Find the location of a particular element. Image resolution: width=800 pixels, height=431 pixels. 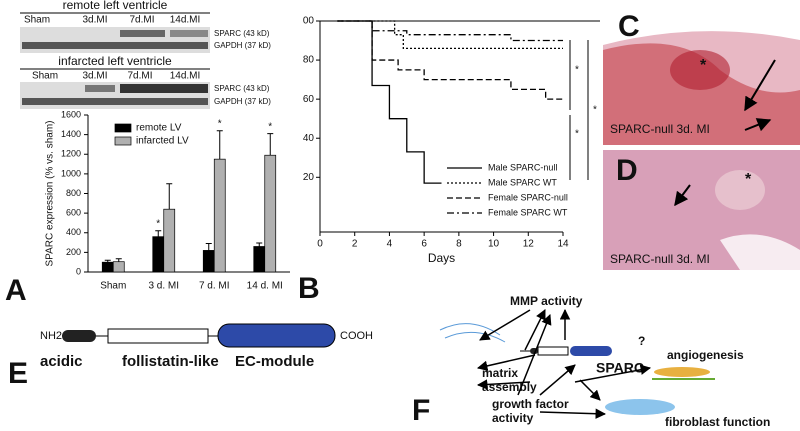

x-tick-label: 10 is located at coordinates (494, 244).